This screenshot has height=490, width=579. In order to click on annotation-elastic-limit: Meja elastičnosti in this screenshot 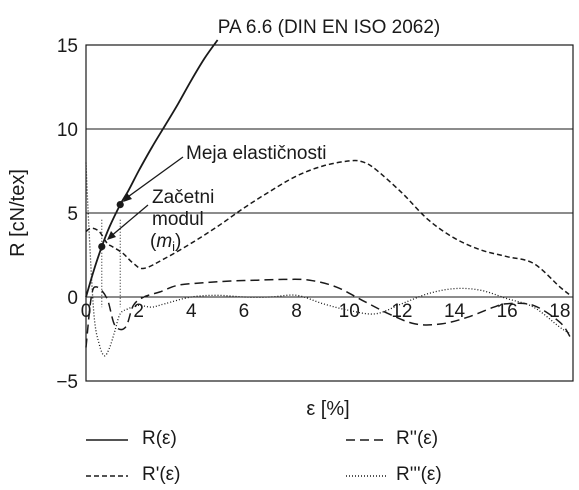, I will do `click(224, 172)`.